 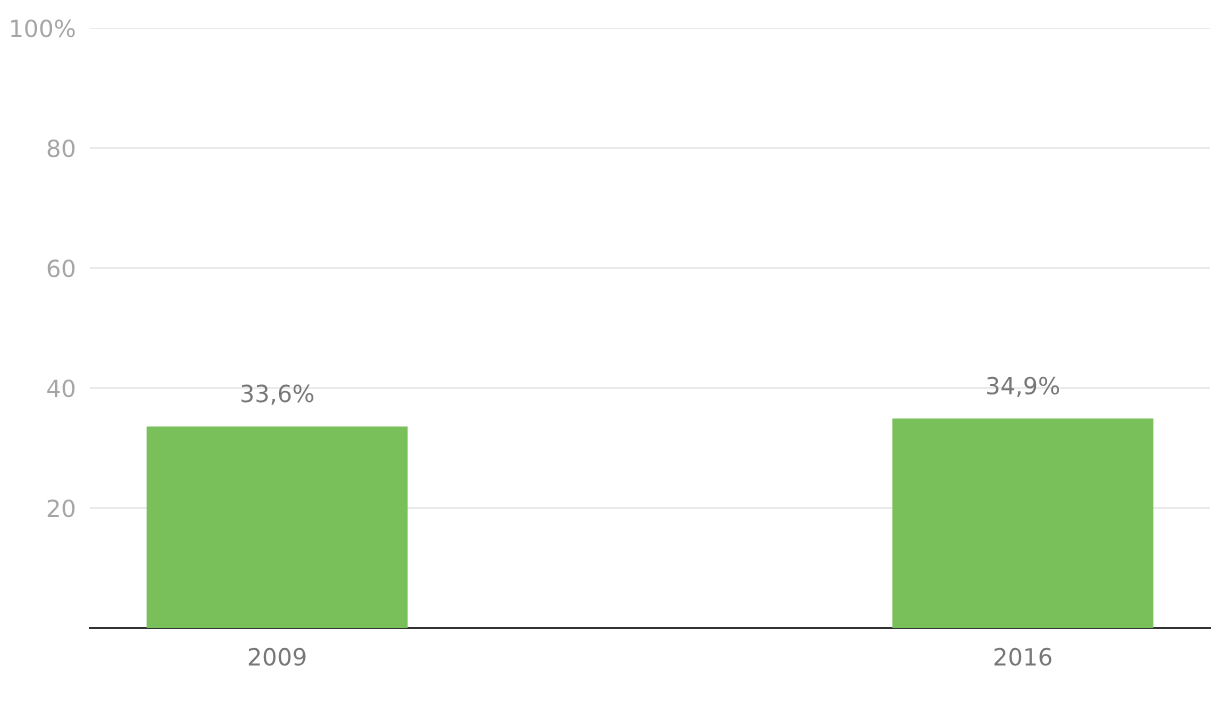 I want to click on y-tick-label: 80, so click(x=61, y=148).